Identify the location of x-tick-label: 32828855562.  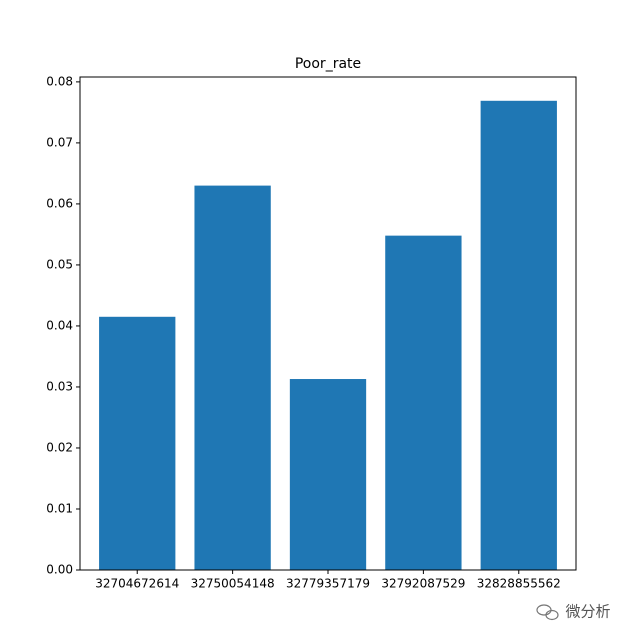
(519, 584).